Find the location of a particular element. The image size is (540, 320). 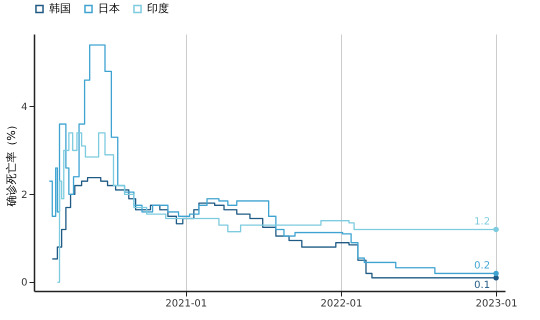

legend-label: 印度 is located at coordinates (158, 8).